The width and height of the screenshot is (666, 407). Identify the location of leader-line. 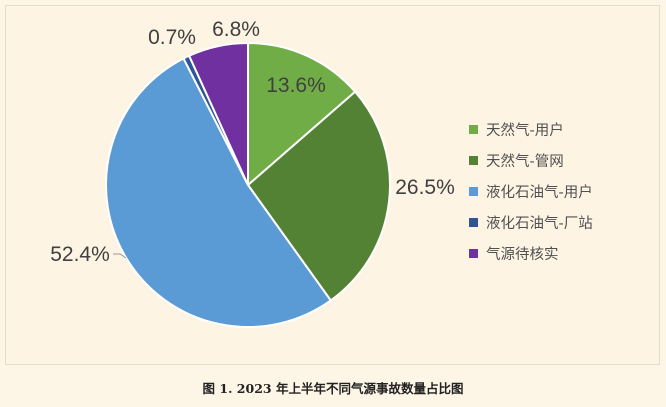
(120, 256).